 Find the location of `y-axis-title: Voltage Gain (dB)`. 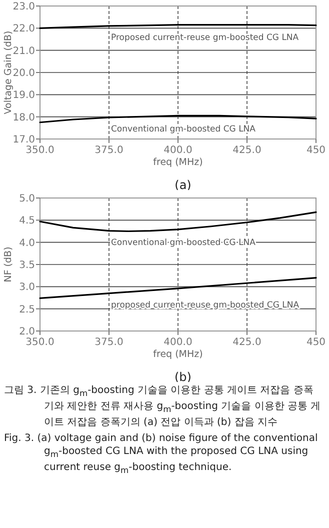

y-axis-title: Voltage Gain (dB) is located at coordinates (8, 72).